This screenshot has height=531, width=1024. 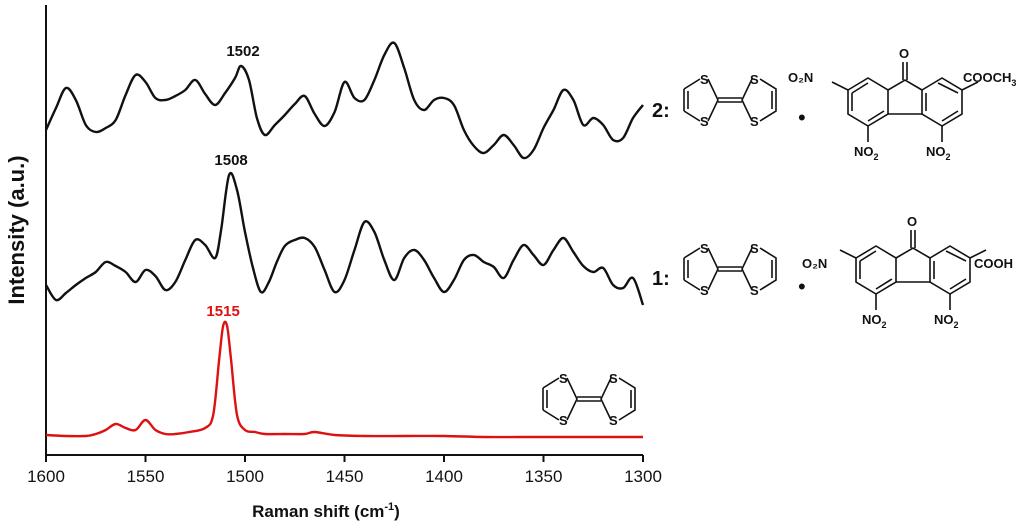 What do you see at coordinates (232, 181) in the screenshot?
I see `peak-labels: 1502 1508 1515` at bounding box center [232, 181].